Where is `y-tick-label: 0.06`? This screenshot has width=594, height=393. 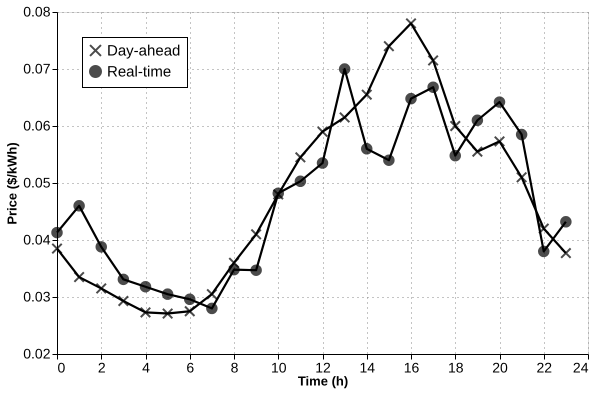 y-tick-label: 0.06 is located at coordinates (37, 126).